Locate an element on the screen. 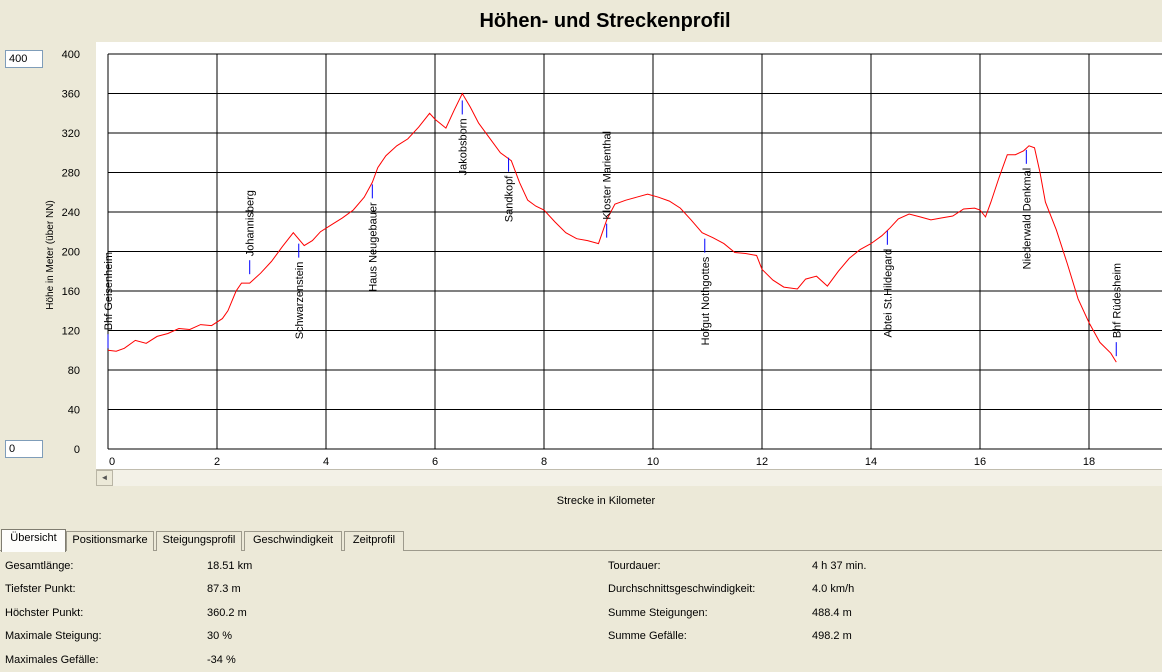 The width and height of the screenshot is (1162, 672). y-axis-label: Höhe in Meter (über NN) is located at coordinates (50, 254).